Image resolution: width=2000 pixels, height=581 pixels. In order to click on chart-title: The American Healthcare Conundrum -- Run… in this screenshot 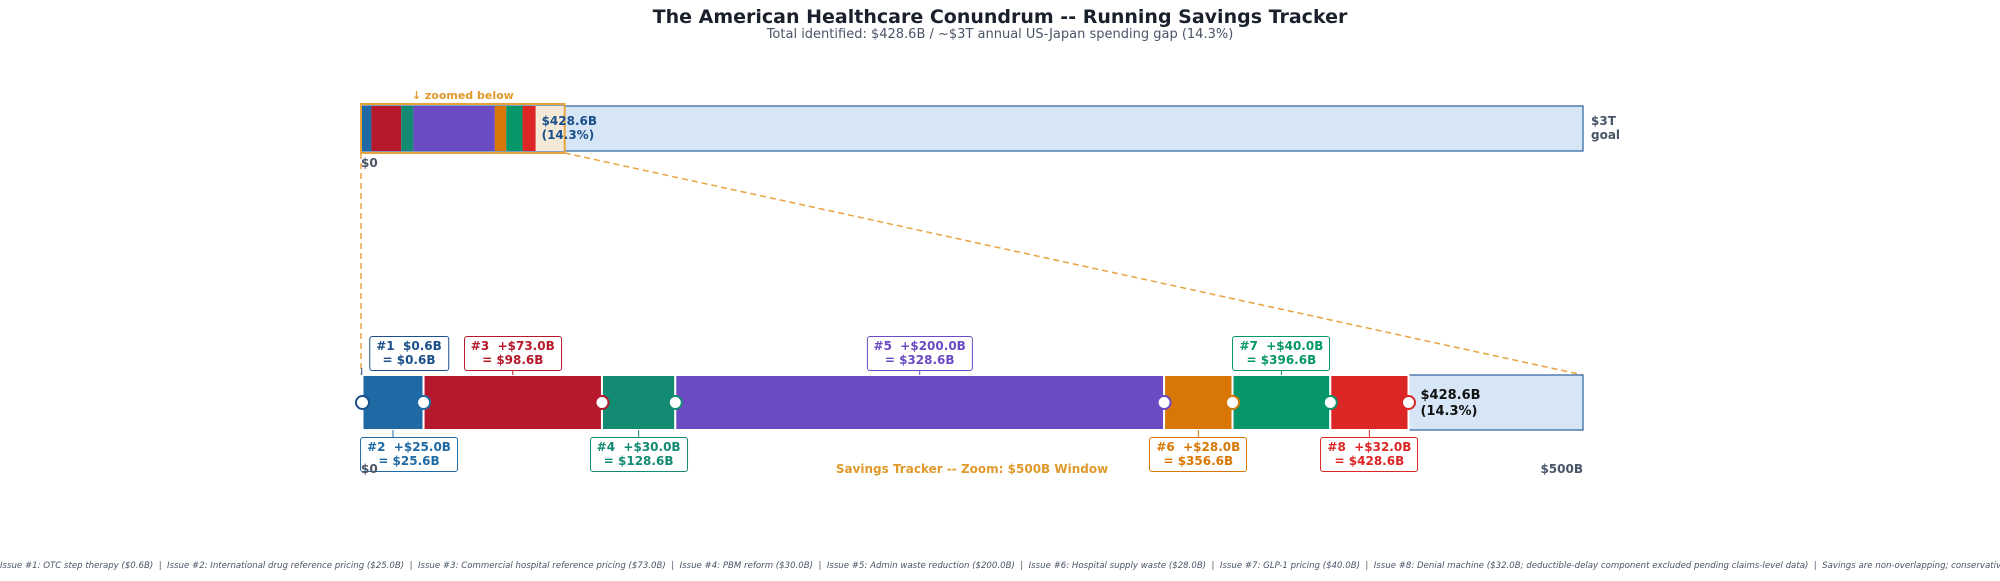, I will do `click(1000, 17)`.